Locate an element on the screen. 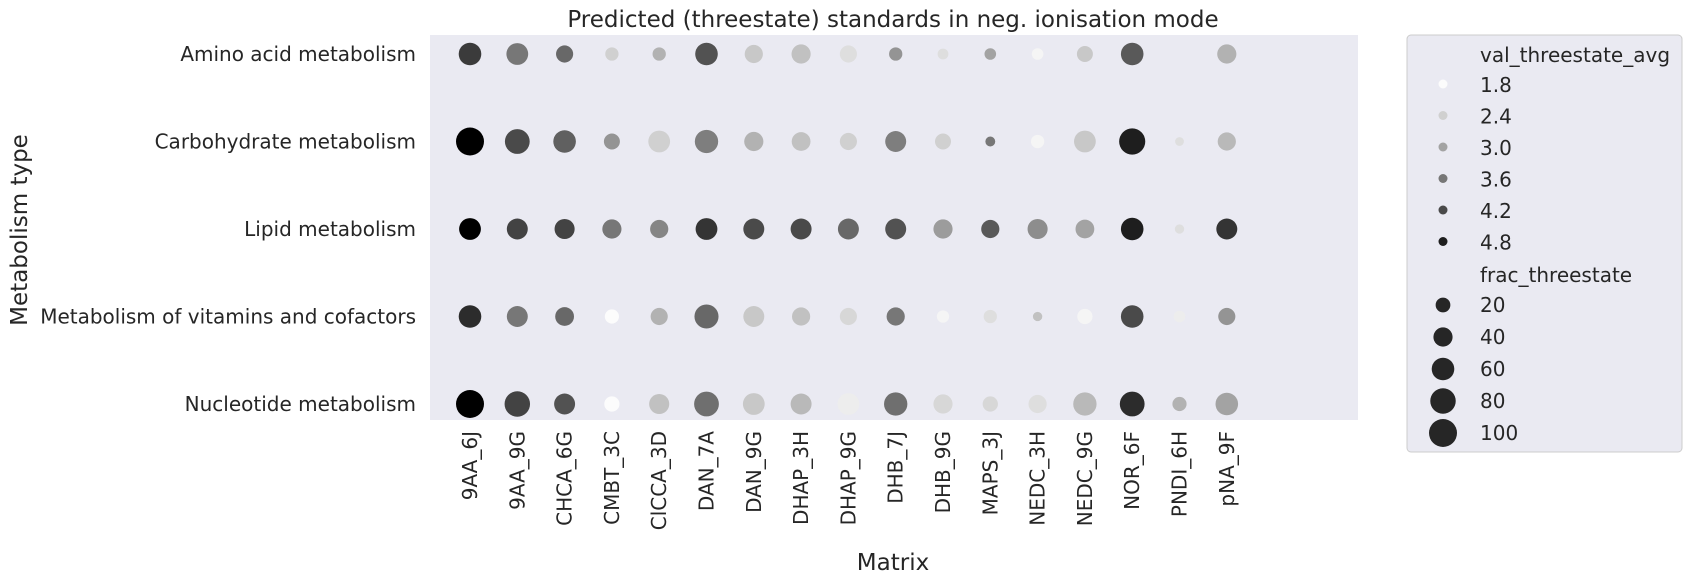  y-tick-label: Lipid metabolism is located at coordinates (330, 229).